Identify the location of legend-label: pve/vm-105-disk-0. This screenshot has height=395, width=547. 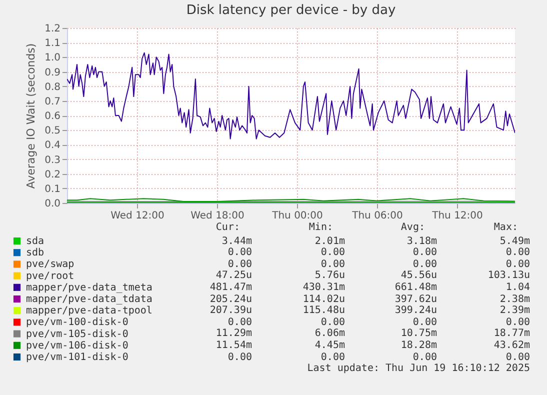
(77, 334).